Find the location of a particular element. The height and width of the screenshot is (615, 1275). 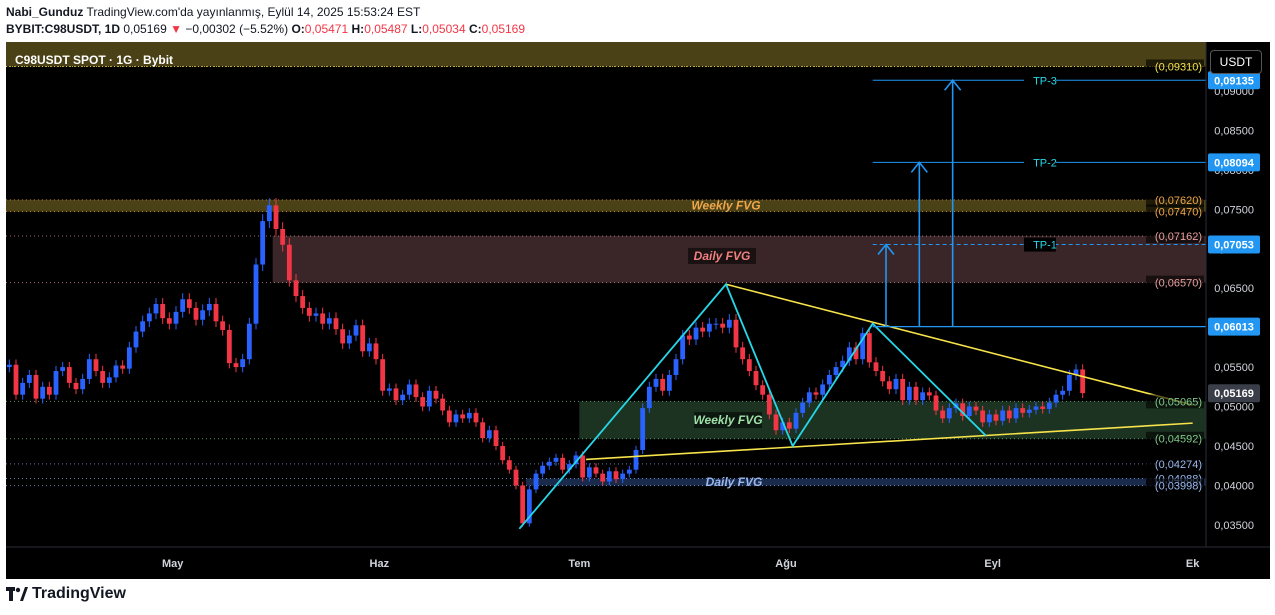

low-value: 0,05034 is located at coordinates (444, 29).